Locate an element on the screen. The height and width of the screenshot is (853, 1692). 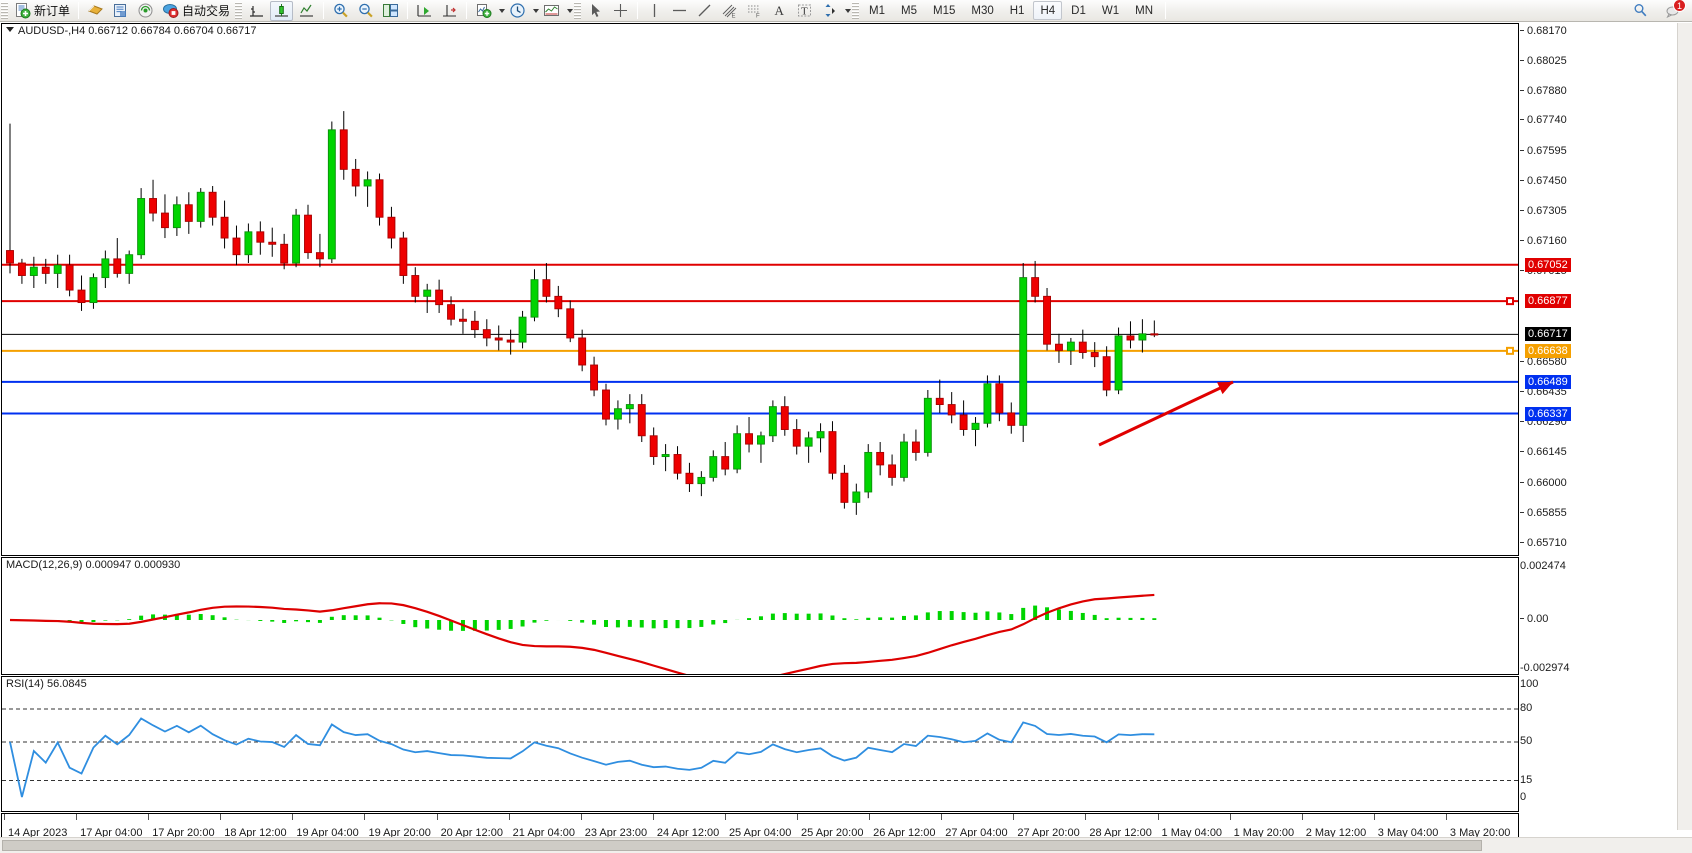
bullish-trend-arrow is located at coordinates (1166, 413).